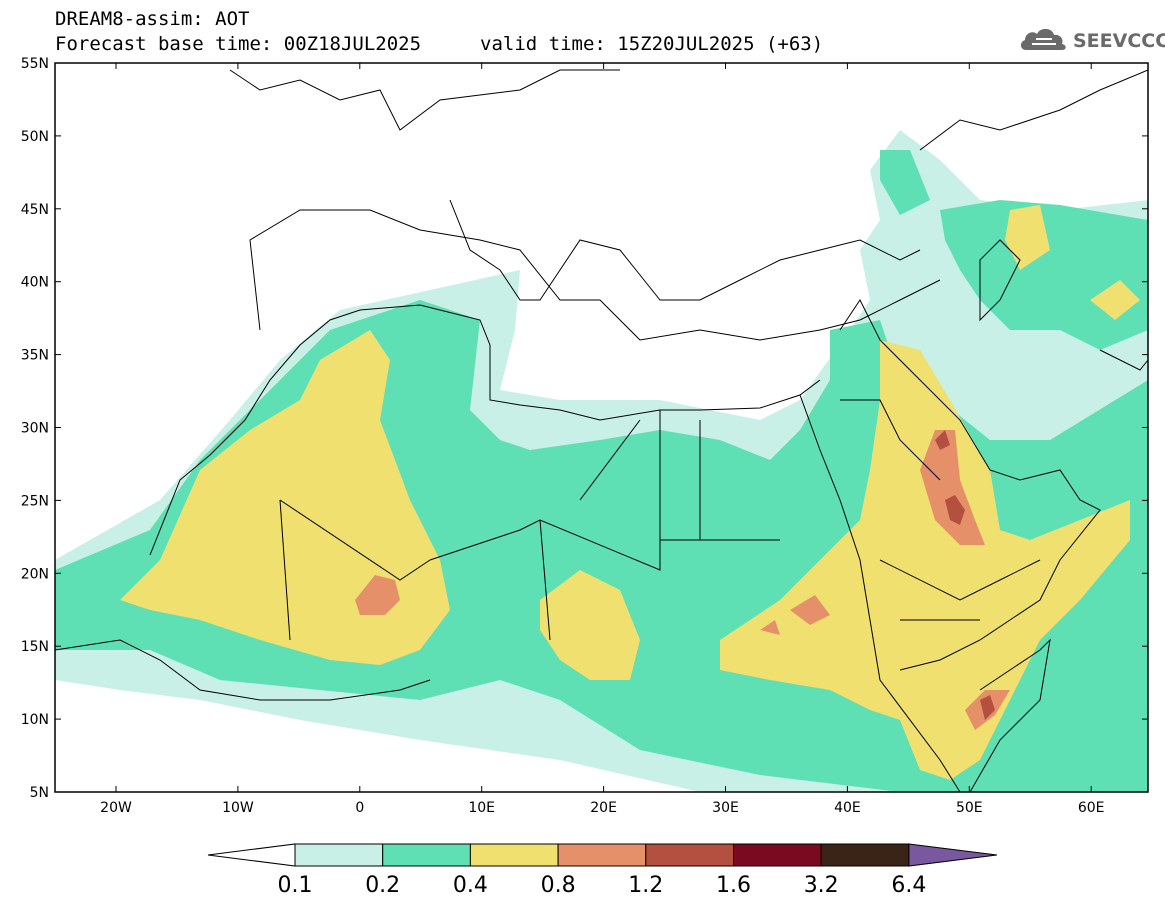 This screenshot has width=1165, height=905. Describe the element at coordinates (238, 44) in the screenshot. I see `forecast-base-time: Forecast base time: 00Z18JUL2025` at that location.